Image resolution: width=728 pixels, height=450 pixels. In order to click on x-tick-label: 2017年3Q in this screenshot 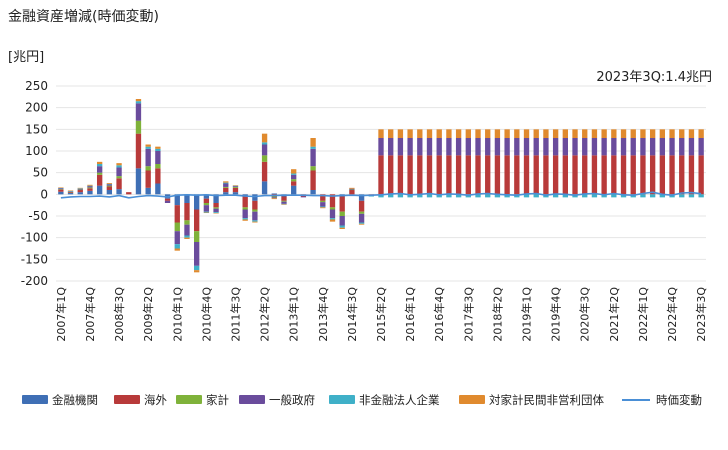, I will do `click(468, 314)`.